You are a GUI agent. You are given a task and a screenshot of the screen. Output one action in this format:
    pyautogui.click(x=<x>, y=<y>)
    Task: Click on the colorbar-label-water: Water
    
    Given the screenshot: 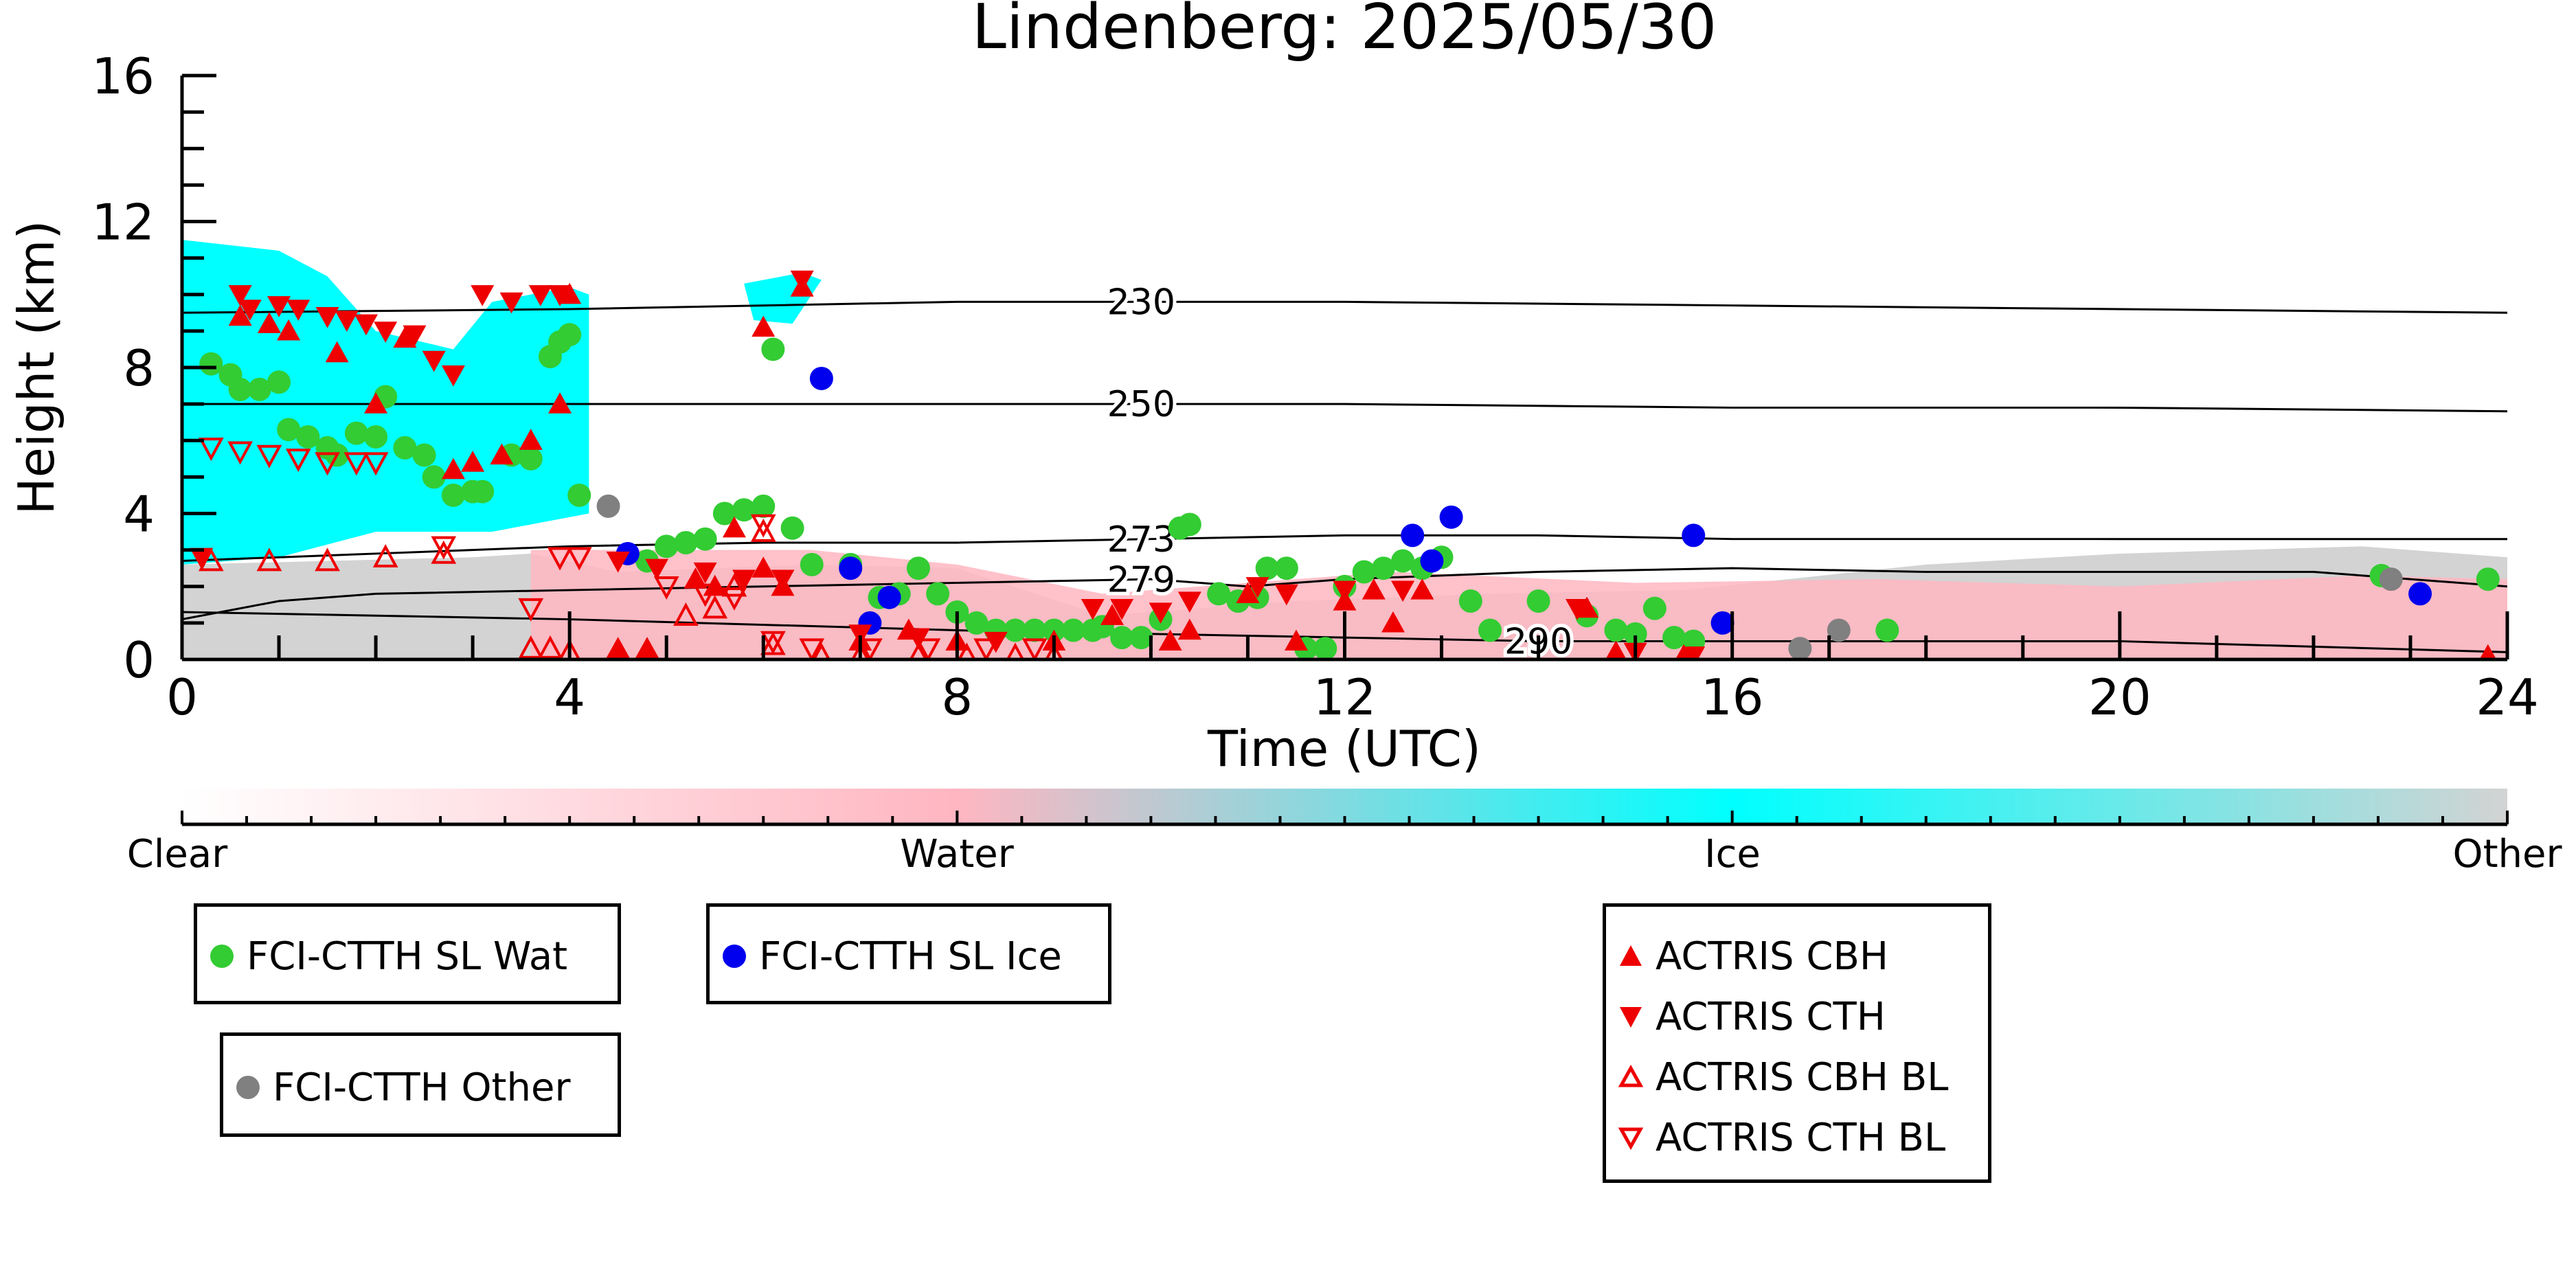 What is the action you would take?
    pyautogui.click(x=957, y=854)
    